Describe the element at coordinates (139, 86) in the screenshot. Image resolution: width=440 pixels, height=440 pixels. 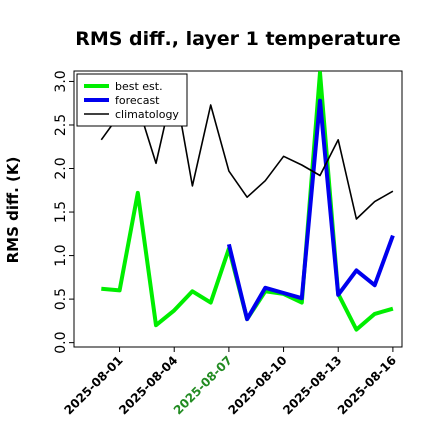
I see `legend-label: best est.` at that location.